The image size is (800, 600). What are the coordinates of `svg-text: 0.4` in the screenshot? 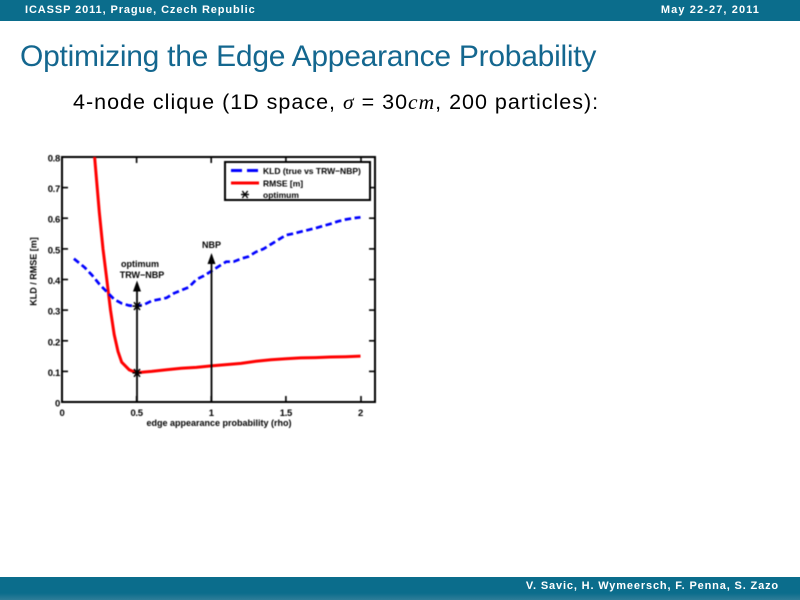 It's located at (54, 281).